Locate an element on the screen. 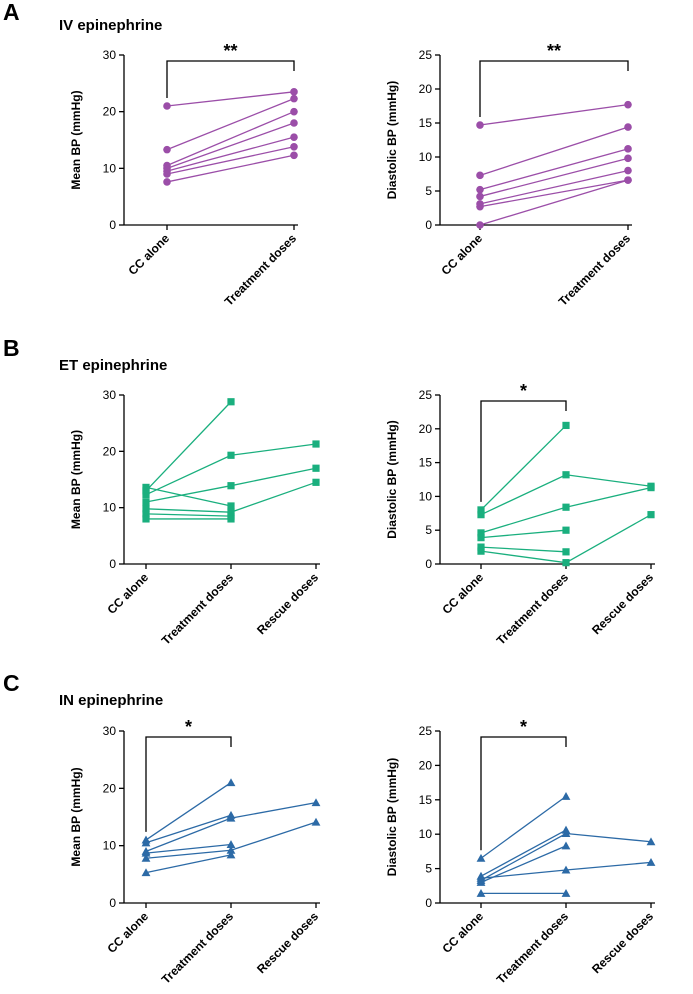  significance-label: ** is located at coordinates (554, 51).